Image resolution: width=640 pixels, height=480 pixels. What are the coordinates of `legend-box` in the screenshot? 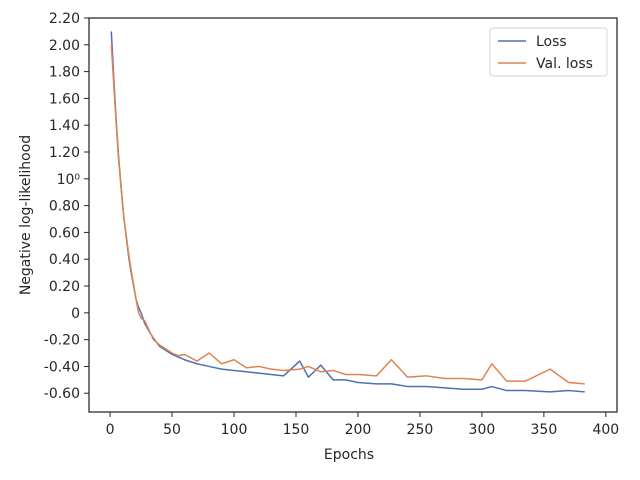 It's located at (548, 52).